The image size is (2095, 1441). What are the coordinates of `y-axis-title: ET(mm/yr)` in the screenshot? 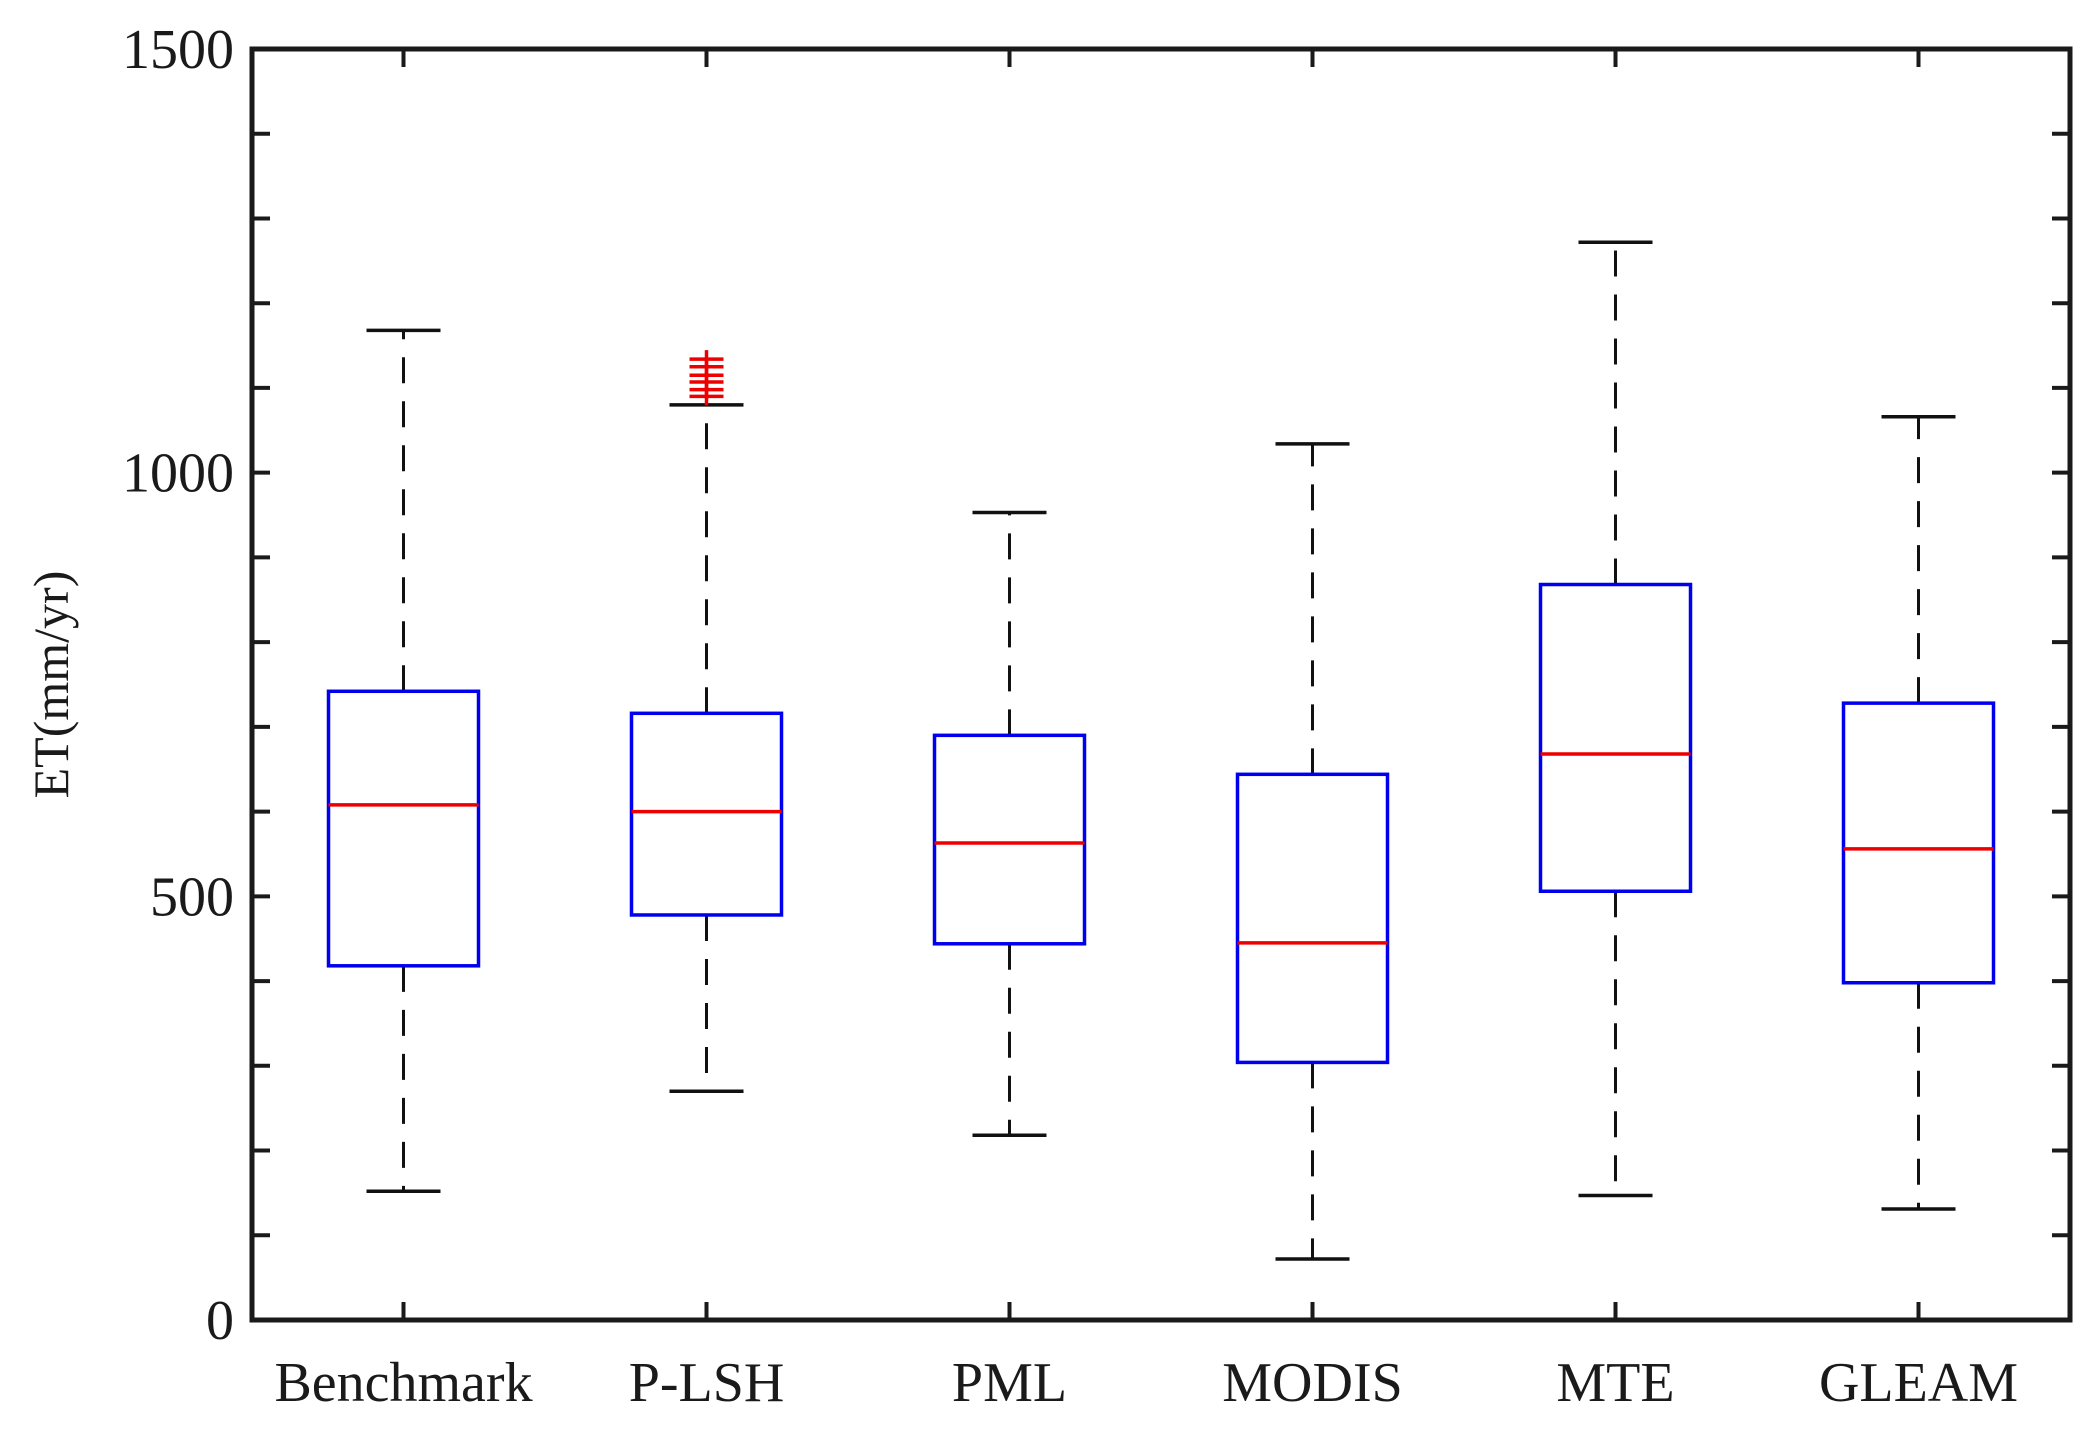 It's located at (51, 685).